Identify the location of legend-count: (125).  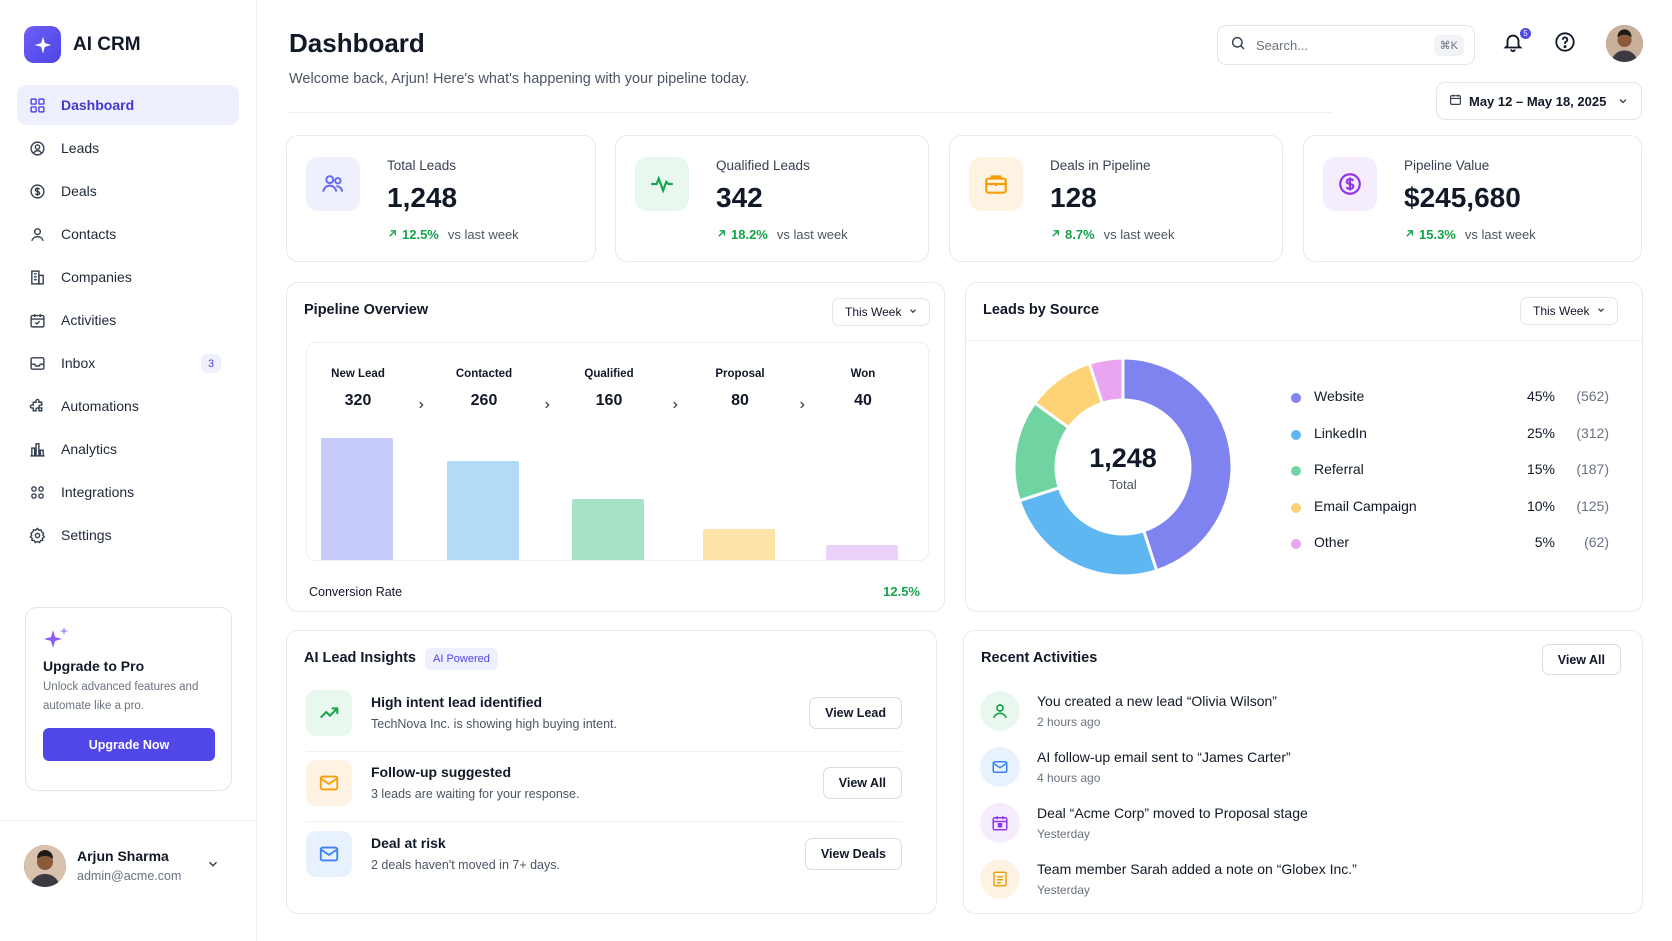
(1592, 505).